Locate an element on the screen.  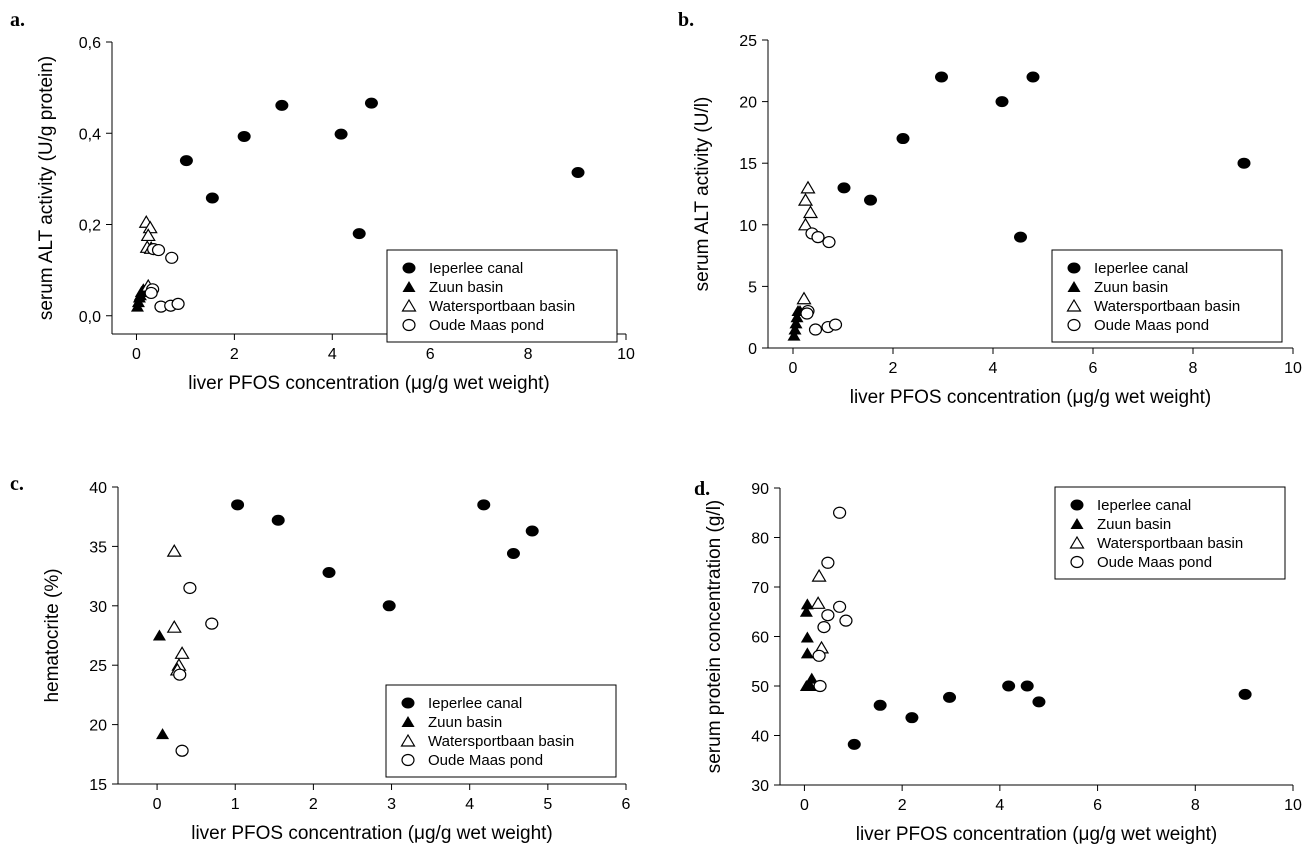
x-tick-label: 2 is located at coordinates (234, 354).